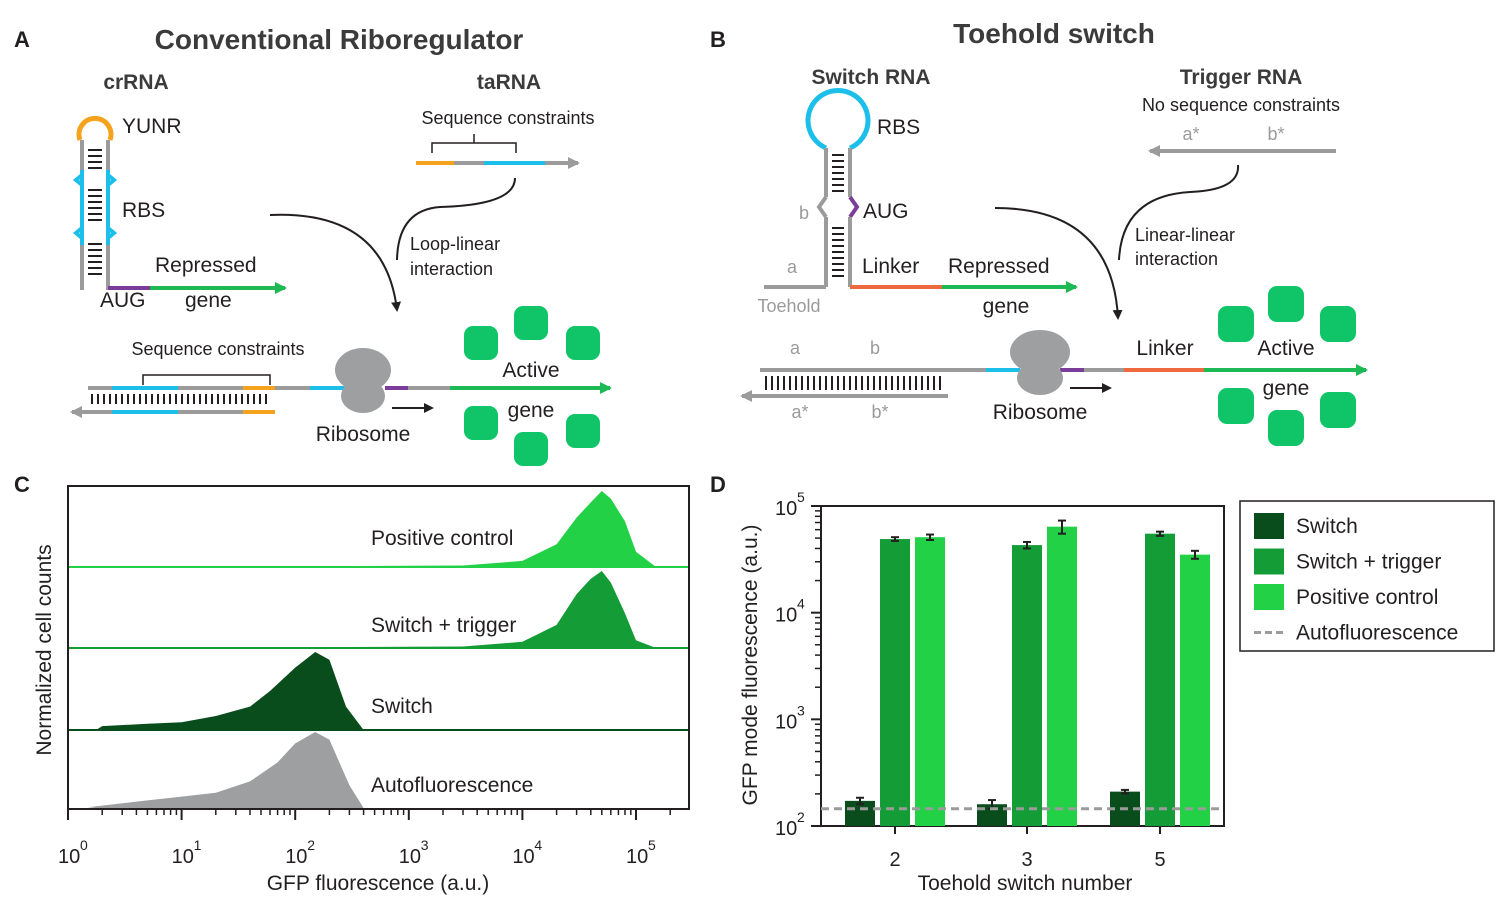 The width and height of the screenshot is (1505, 901). Describe the element at coordinates (1377, 633) in the screenshot. I see `legend-label: Autofluorescence` at that location.